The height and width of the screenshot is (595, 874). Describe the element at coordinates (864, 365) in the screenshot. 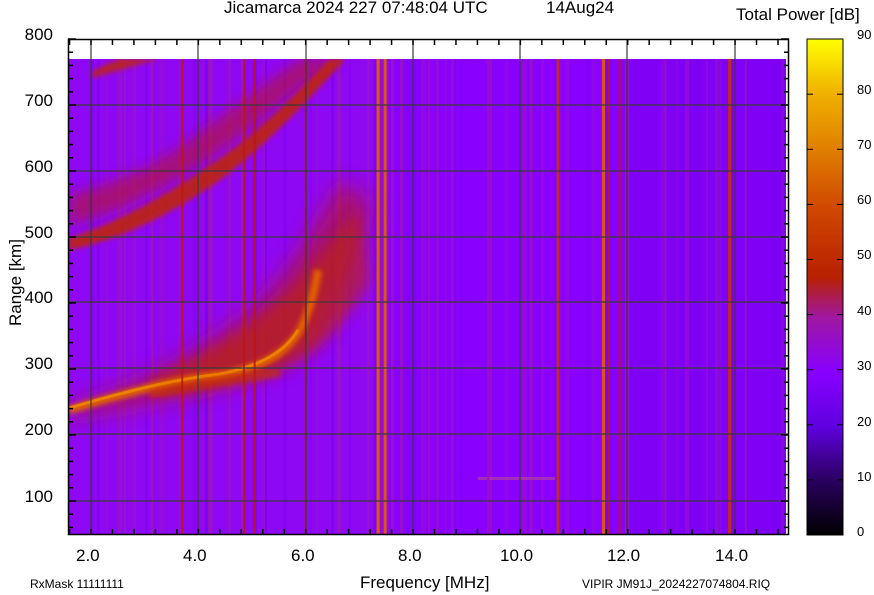

I see `colorbar-tick-label: 30` at that location.